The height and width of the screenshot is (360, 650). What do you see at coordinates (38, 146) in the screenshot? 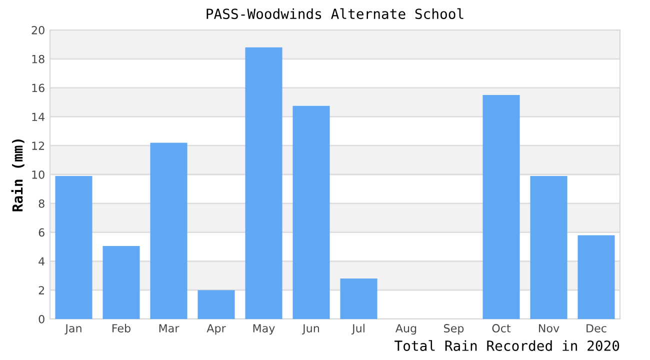
I see `y-tick-label: 12` at bounding box center [38, 146].